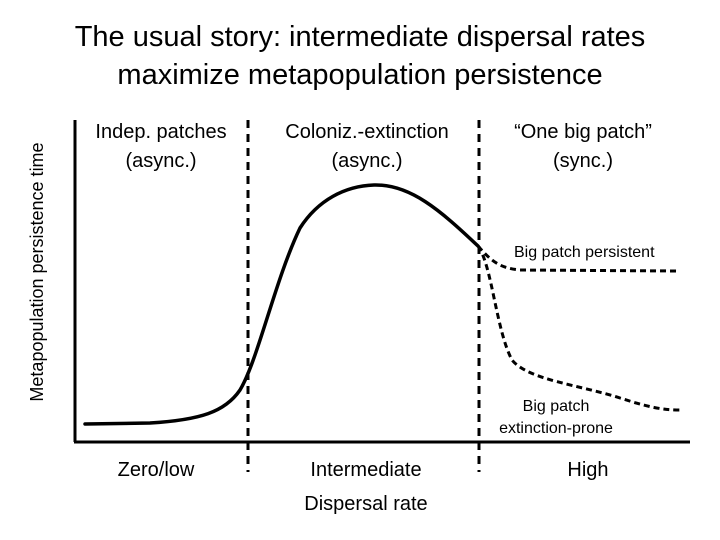 The width and height of the screenshot is (720, 540). Describe the element at coordinates (366, 504) in the screenshot. I see `x-axis-label: Dispersal rate` at that location.